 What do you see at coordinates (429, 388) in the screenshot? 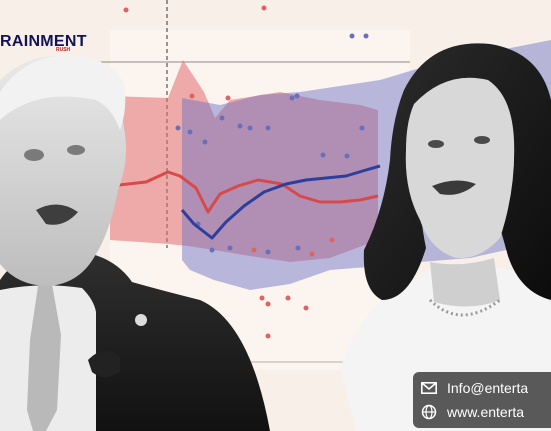
I see `envelope-icon` at bounding box center [429, 388].